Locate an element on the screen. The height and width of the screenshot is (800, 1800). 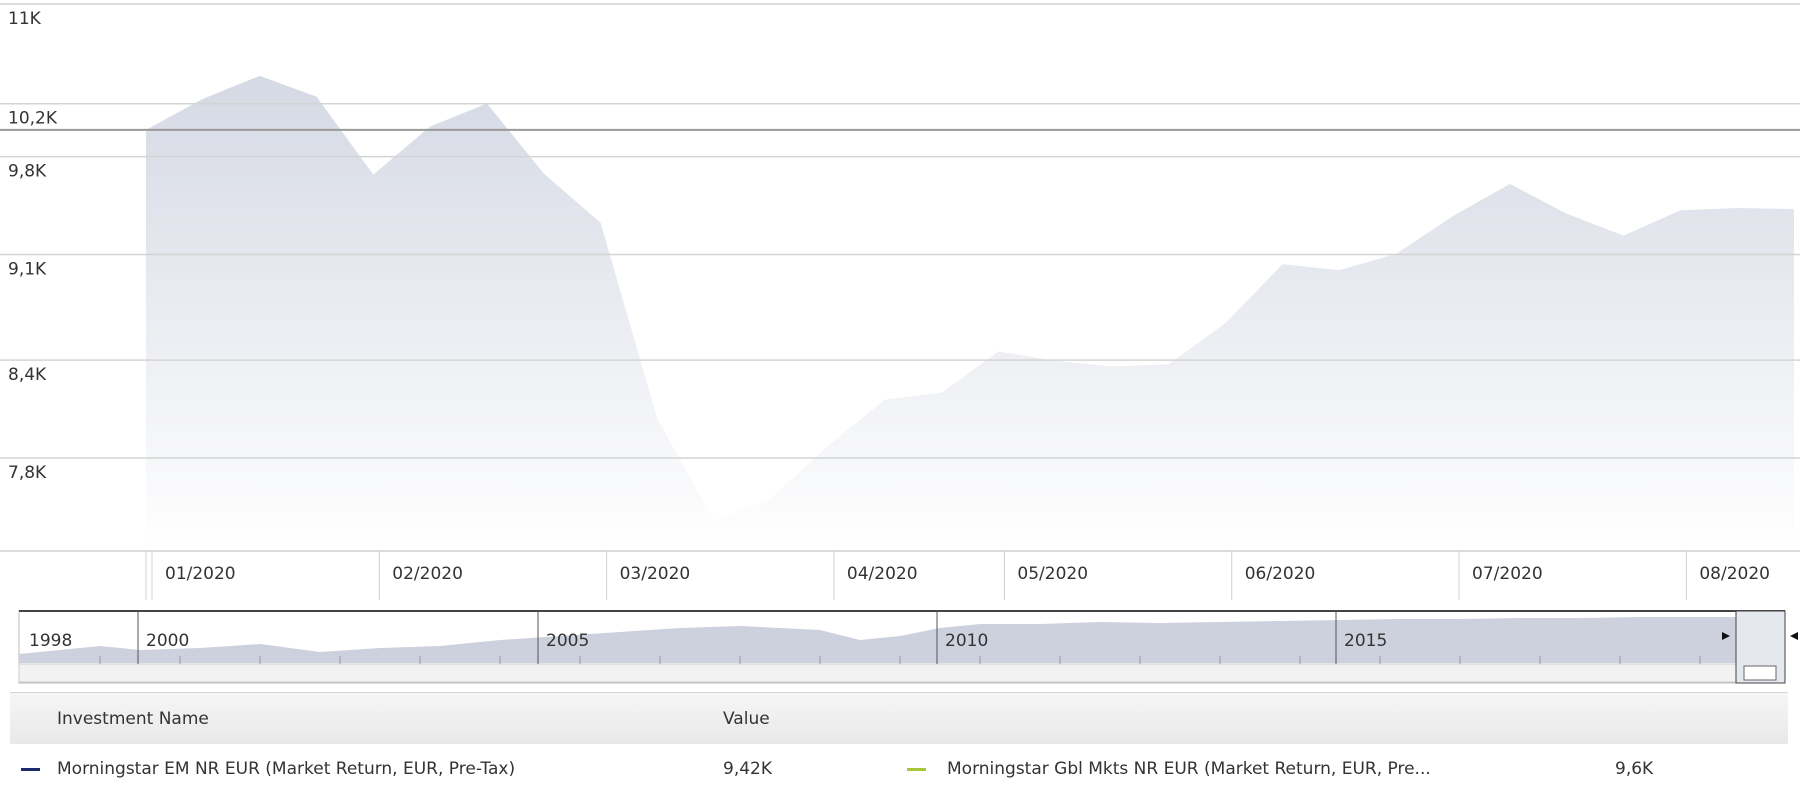
legend-value: 9,42K is located at coordinates (747, 769).